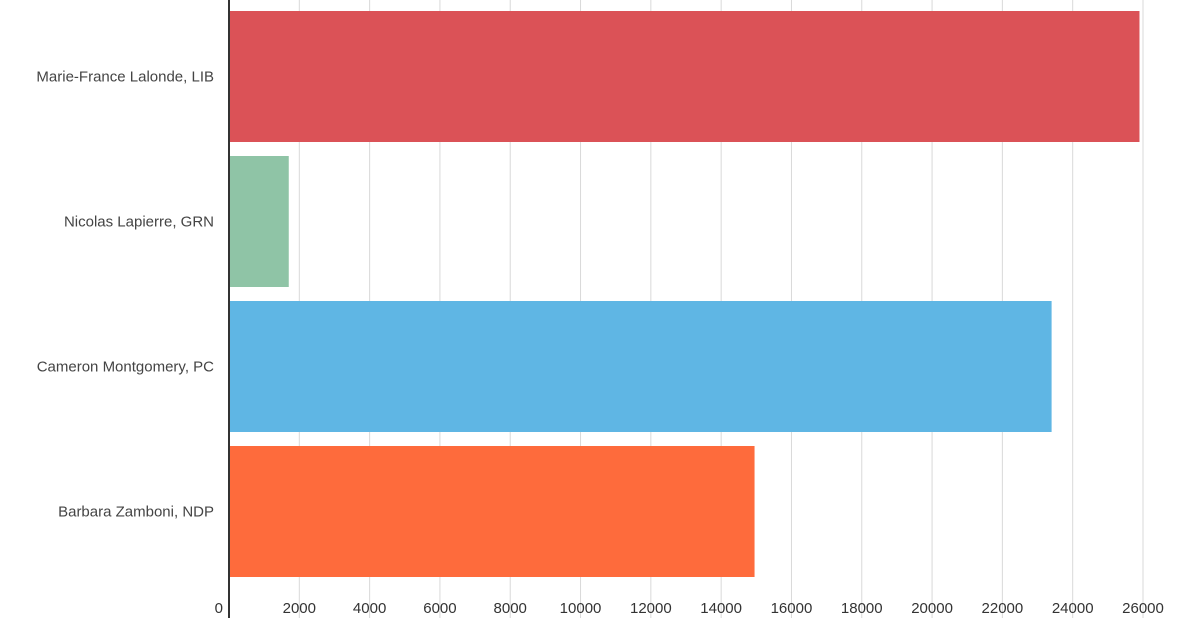 The image size is (1180, 633). Describe the element at coordinates (369, 608) in the screenshot. I see `x-tick-label: 4000` at that location.